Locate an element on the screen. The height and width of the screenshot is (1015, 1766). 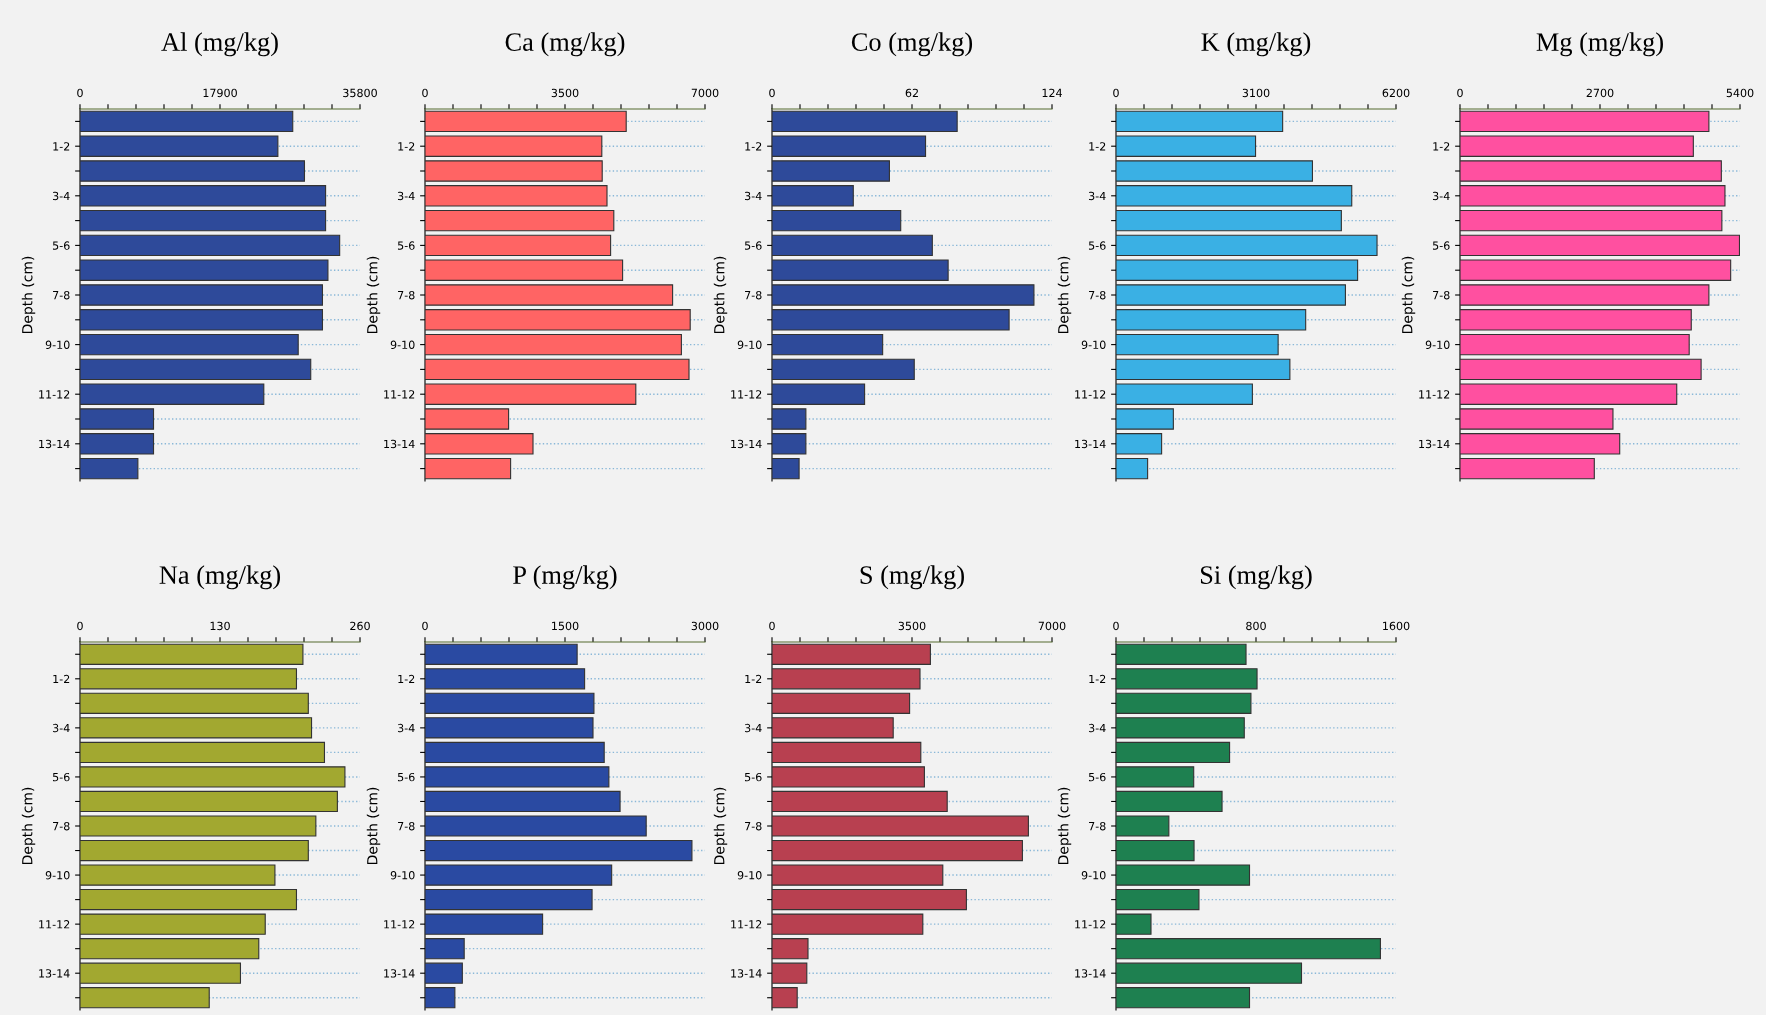
x-tick-label: 7000 is located at coordinates (705, 93).